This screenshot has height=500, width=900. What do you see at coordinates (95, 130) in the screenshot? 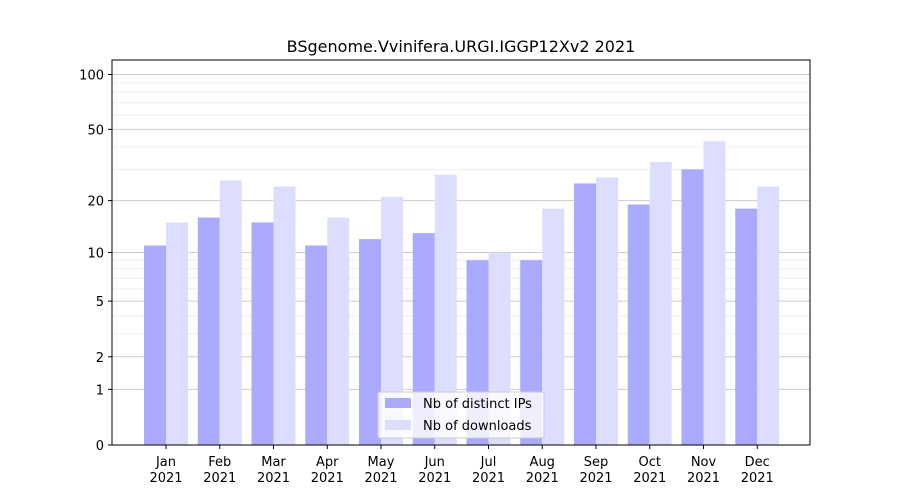
I see `y-tick-label: 50` at bounding box center [95, 130].